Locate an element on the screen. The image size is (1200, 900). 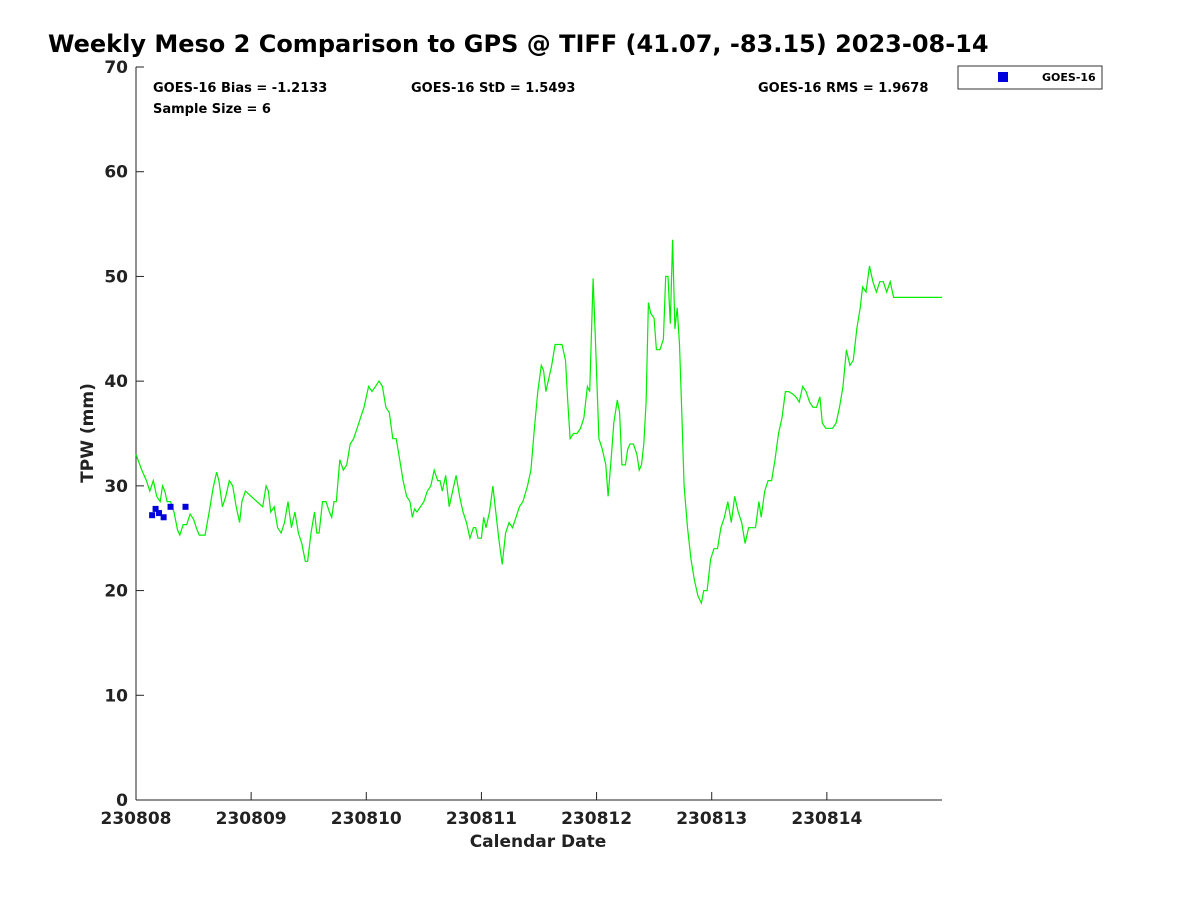
legend-label-goes16: GOES-16 is located at coordinates (1069, 77).